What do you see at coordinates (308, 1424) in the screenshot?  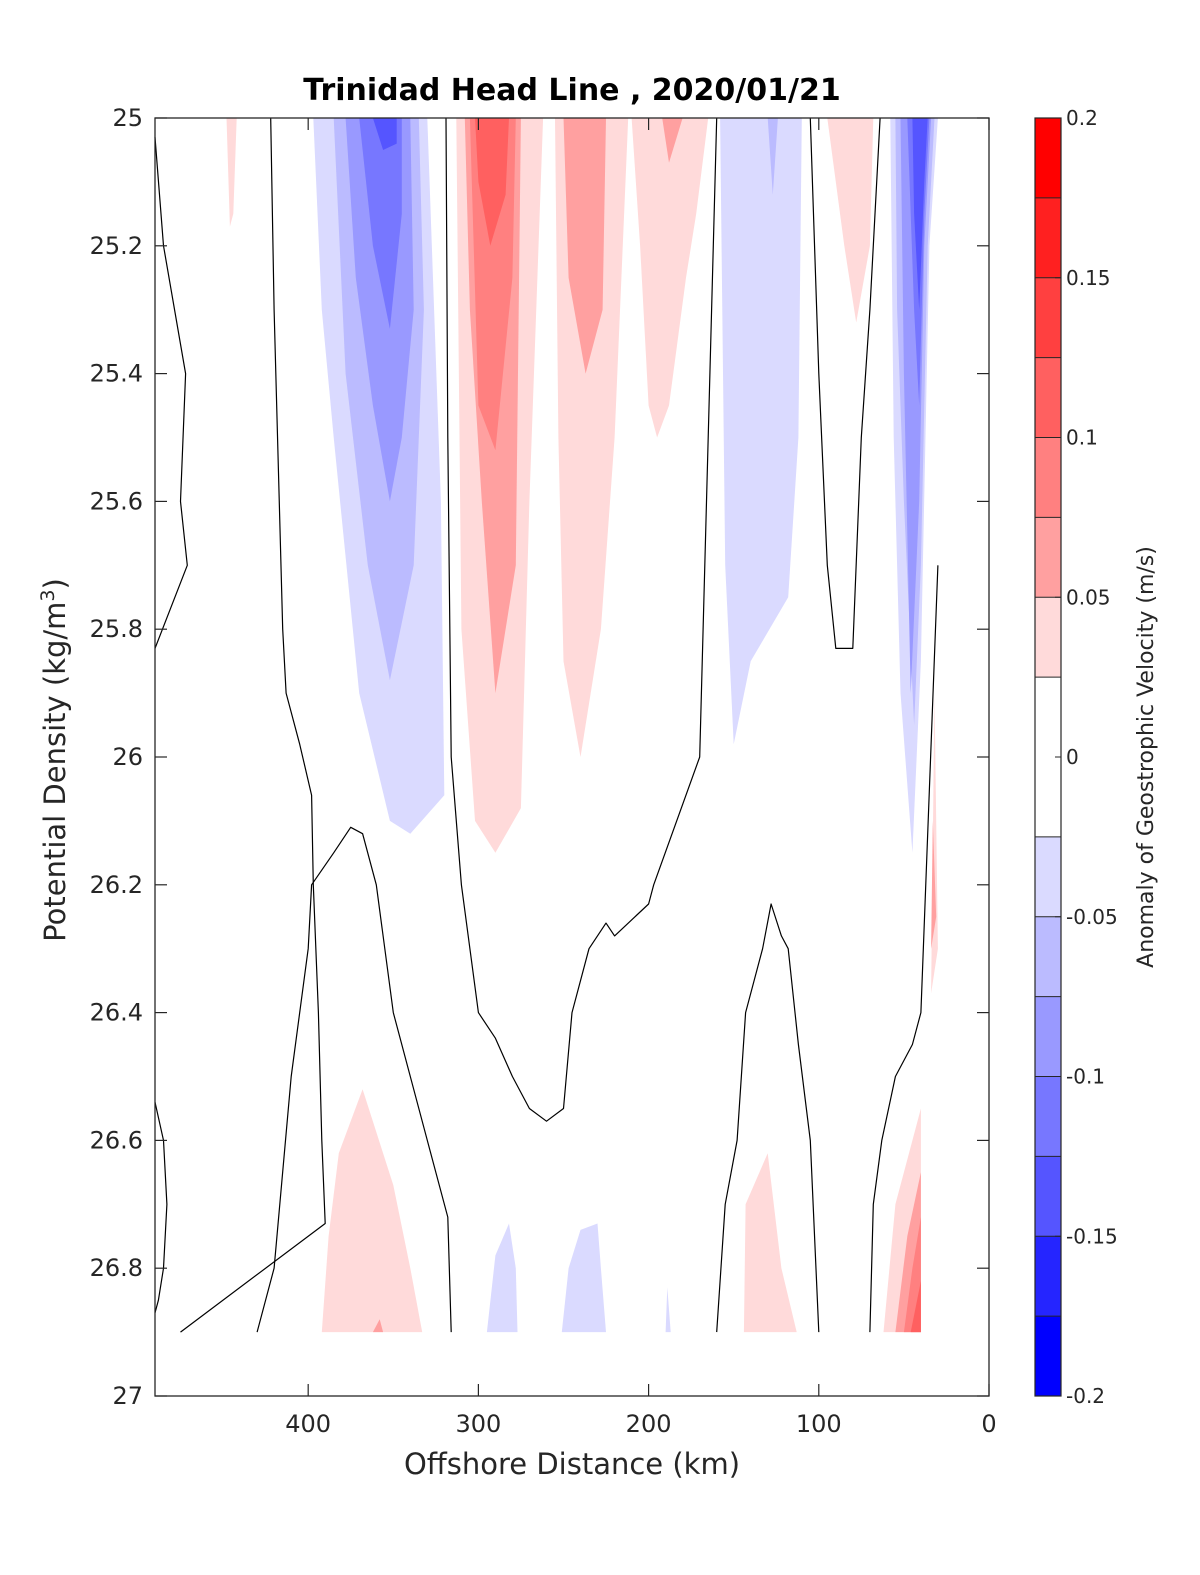 I see `x-tick-label: 400` at bounding box center [308, 1424].